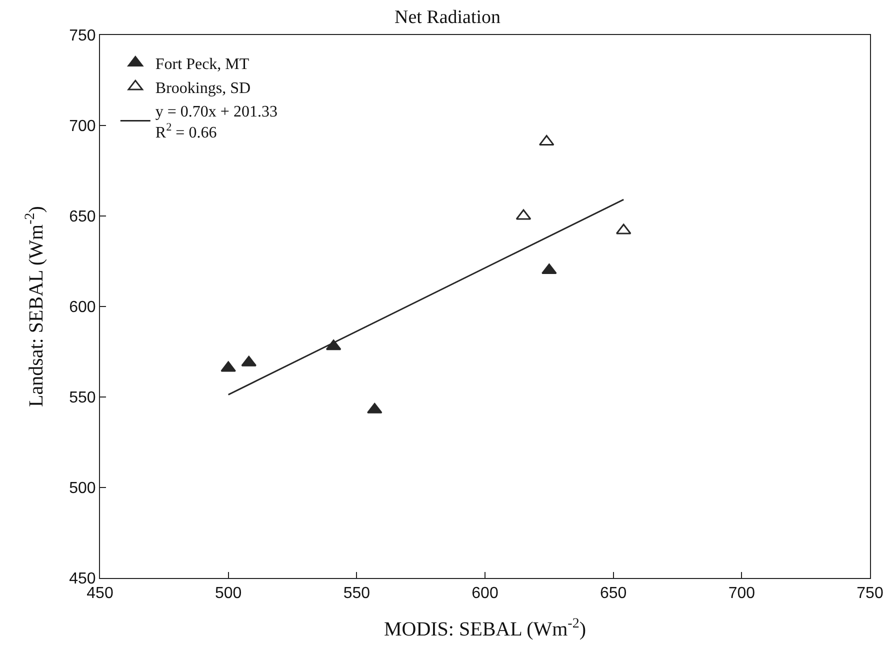 This screenshot has height=658, width=895. I want to click on y-tick-label: 550, so click(82, 398).